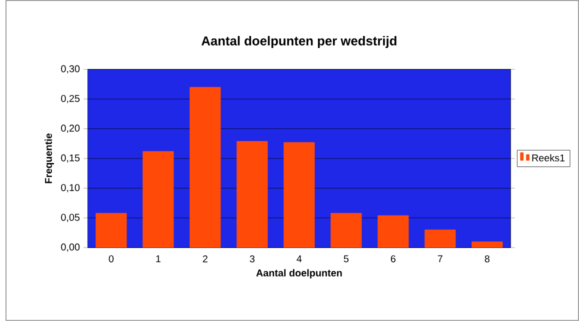 The width and height of the screenshot is (579, 321). I want to click on x-tick-label: 1, so click(158, 258).